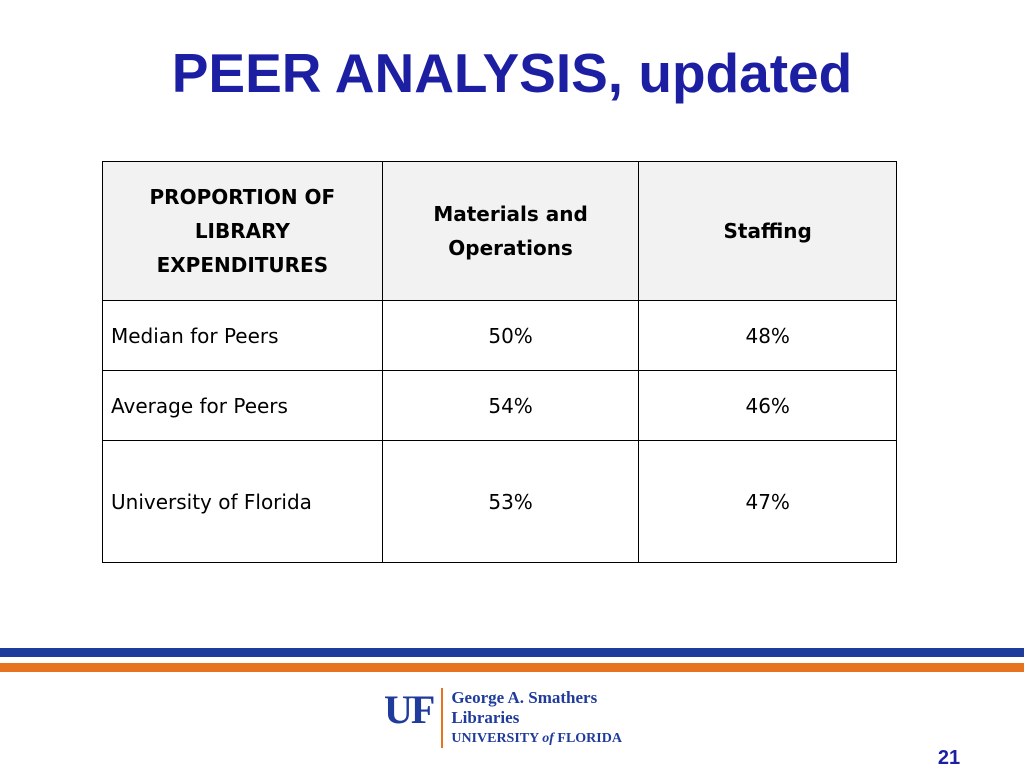 Image resolution: width=1024 pixels, height=768 pixels. Describe the element at coordinates (242, 501) in the screenshot. I see `row-label: University of Florida` at that location.